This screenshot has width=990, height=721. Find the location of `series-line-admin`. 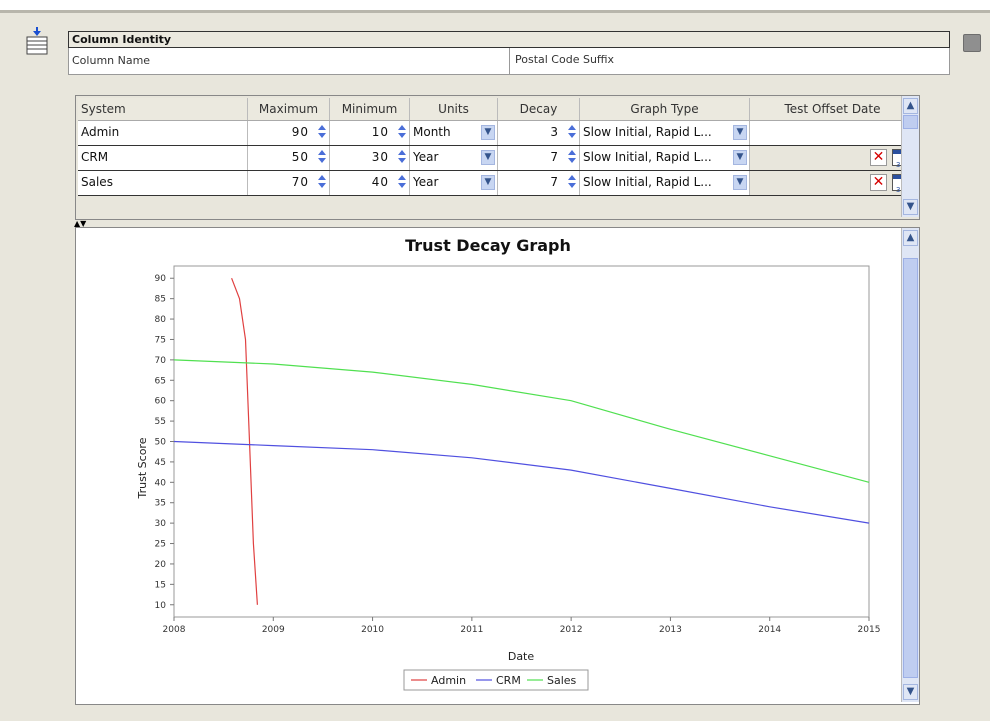

series-line-admin is located at coordinates (244, 441).